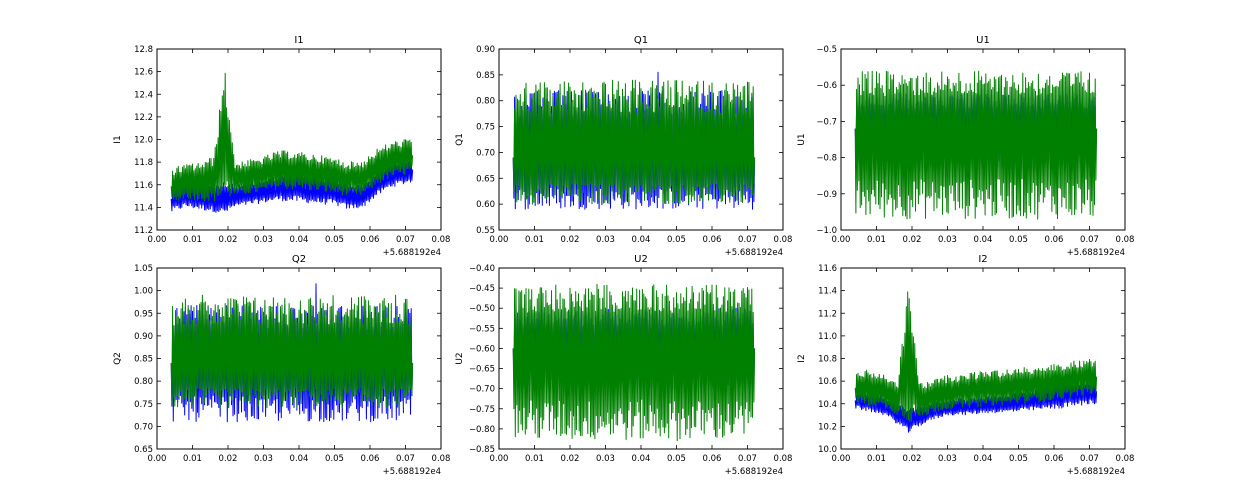  I want to click on y-tick-label: −0.85, so click(482, 450).